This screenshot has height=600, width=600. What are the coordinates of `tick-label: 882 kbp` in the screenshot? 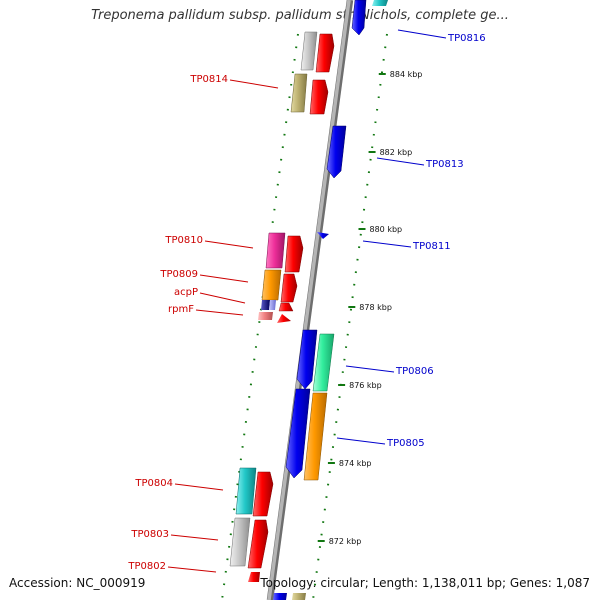 It's located at (396, 152).